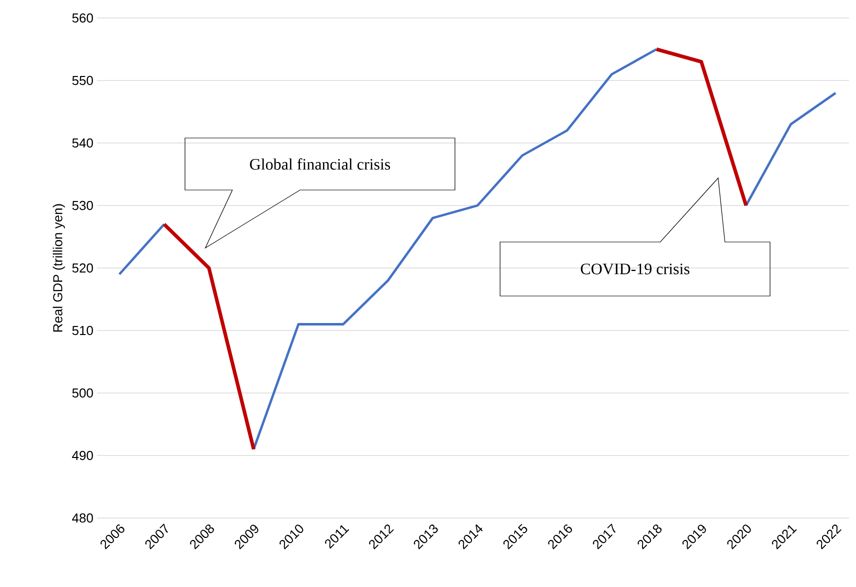 This screenshot has width=856, height=587. Describe the element at coordinates (82, 18) in the screenshot. I see `y-tick-label: 560` at that location.